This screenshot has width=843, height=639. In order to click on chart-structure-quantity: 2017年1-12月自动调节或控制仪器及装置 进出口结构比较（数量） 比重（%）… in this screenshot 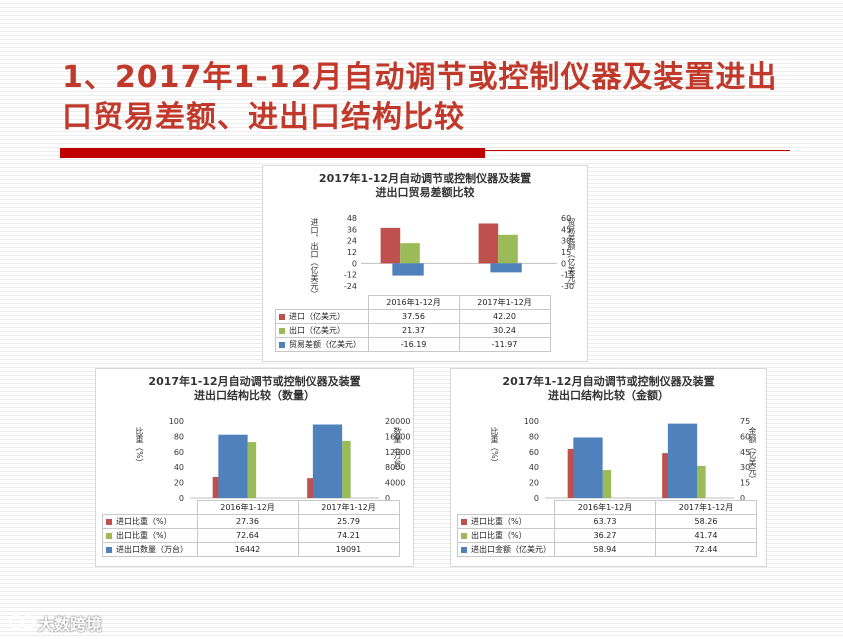, I will do `click(254, 467)`.